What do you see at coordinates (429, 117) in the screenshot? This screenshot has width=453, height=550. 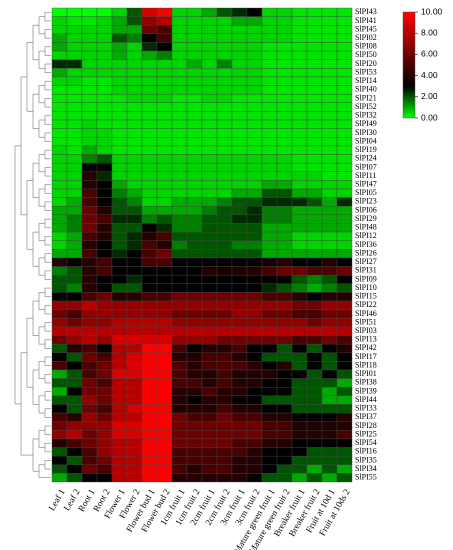 I see `color-bar-label: 0.00` at bounding box center [429, 117].